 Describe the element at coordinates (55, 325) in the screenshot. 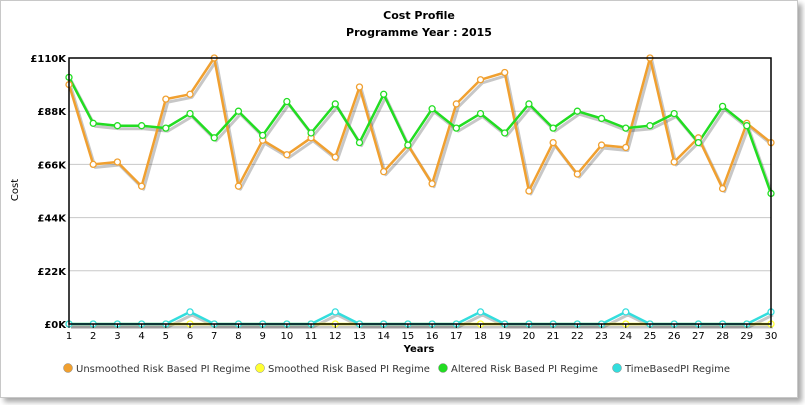

I see `y-tick-label: £0K` at that location.